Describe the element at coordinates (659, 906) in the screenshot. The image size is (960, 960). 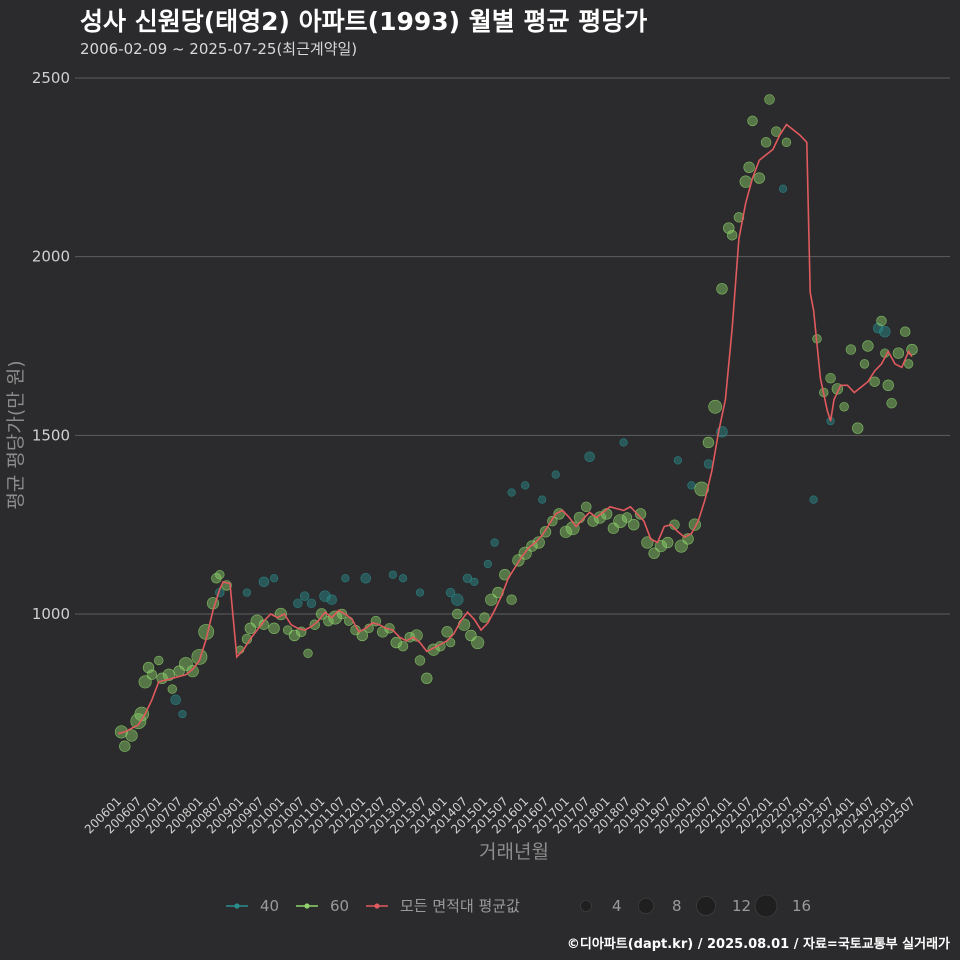
I see `legend-size-8: 8` at that location.